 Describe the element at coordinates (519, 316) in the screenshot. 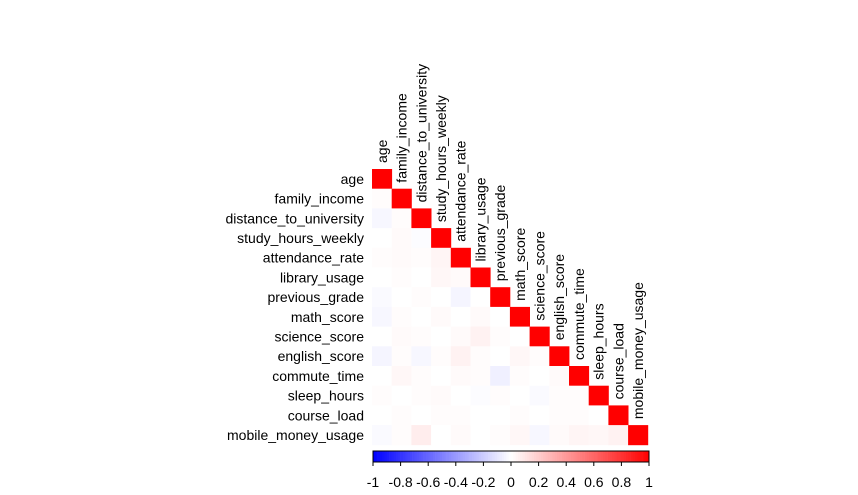

I see `heatmap-cell-math_score-math_score` at that location.